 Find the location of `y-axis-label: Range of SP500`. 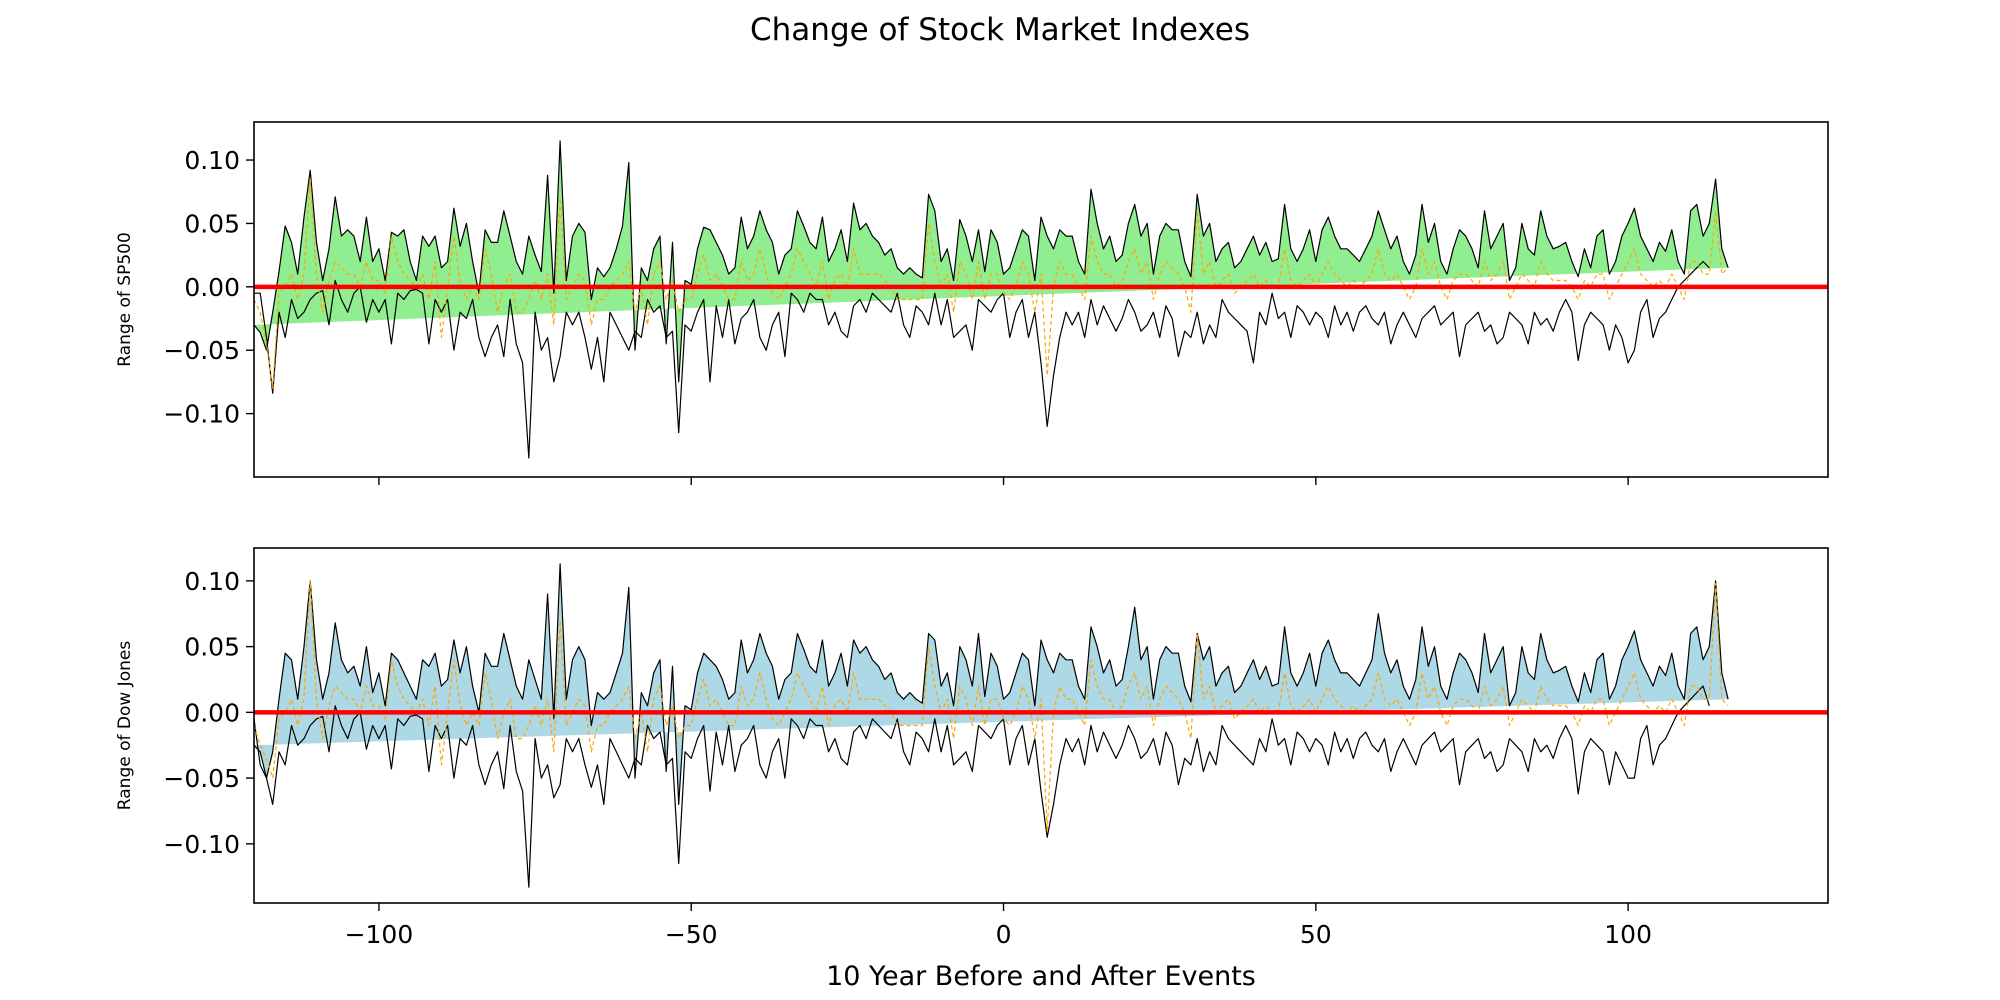

y-axis-label: Range of SP500 is located at coordinates (125, 299).